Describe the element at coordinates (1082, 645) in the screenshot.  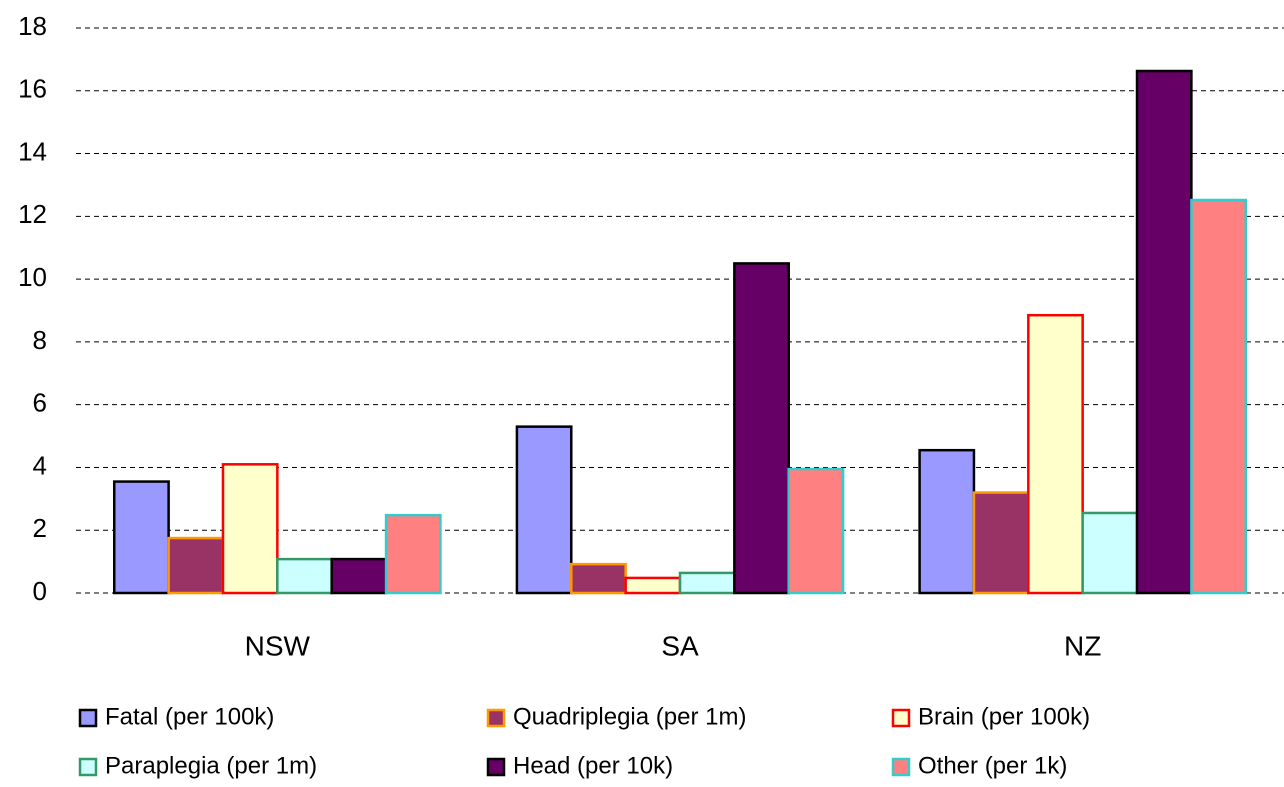
I see `x-tick-label: NZ` at that location.